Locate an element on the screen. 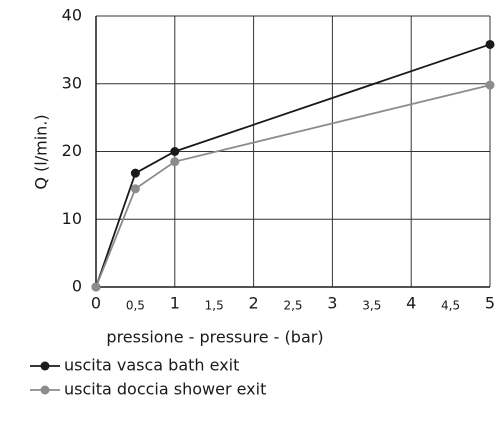 Image resolution: width=501 pixels, height=424 pixels. x-axis-label: pressione - pressure - (bar) is located at coordinates (214, 337).